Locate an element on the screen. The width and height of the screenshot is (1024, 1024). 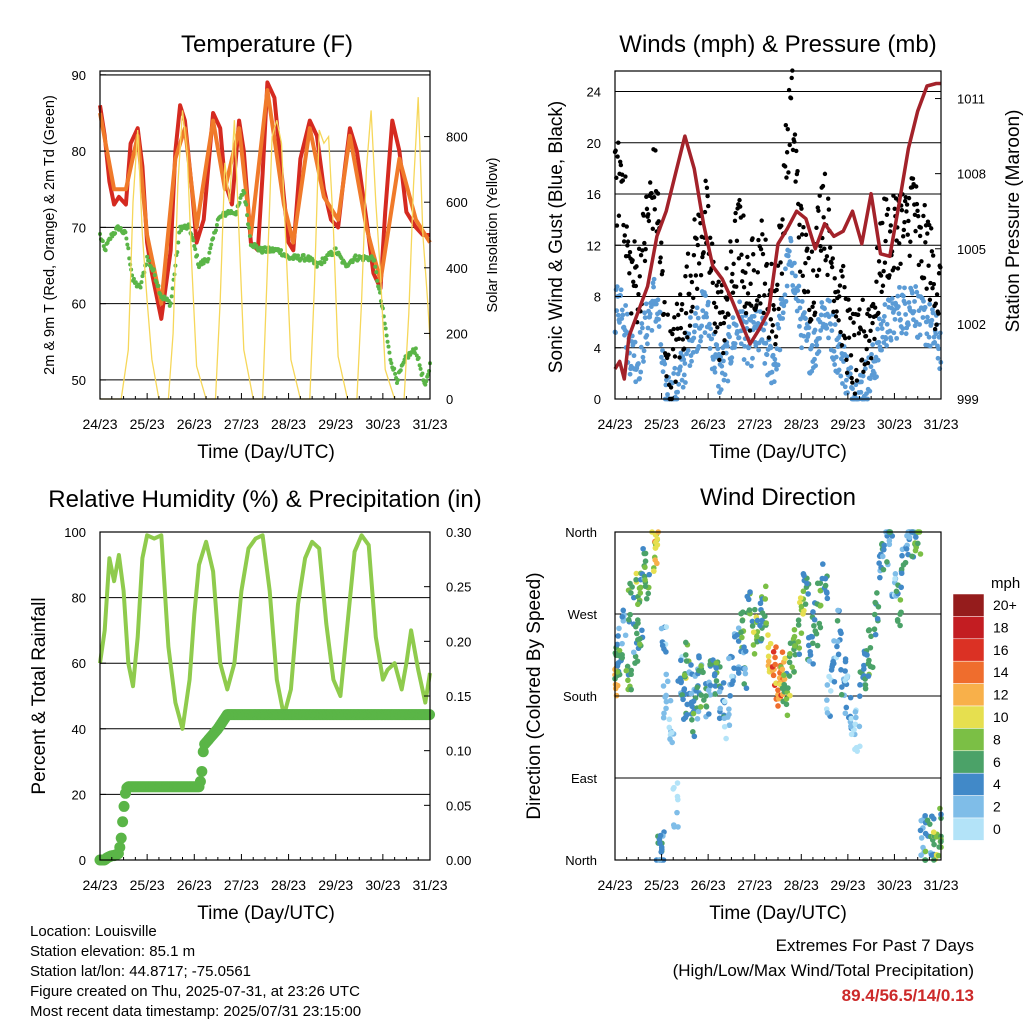
legend-label: 14 is located at coordinates (1001, 672).